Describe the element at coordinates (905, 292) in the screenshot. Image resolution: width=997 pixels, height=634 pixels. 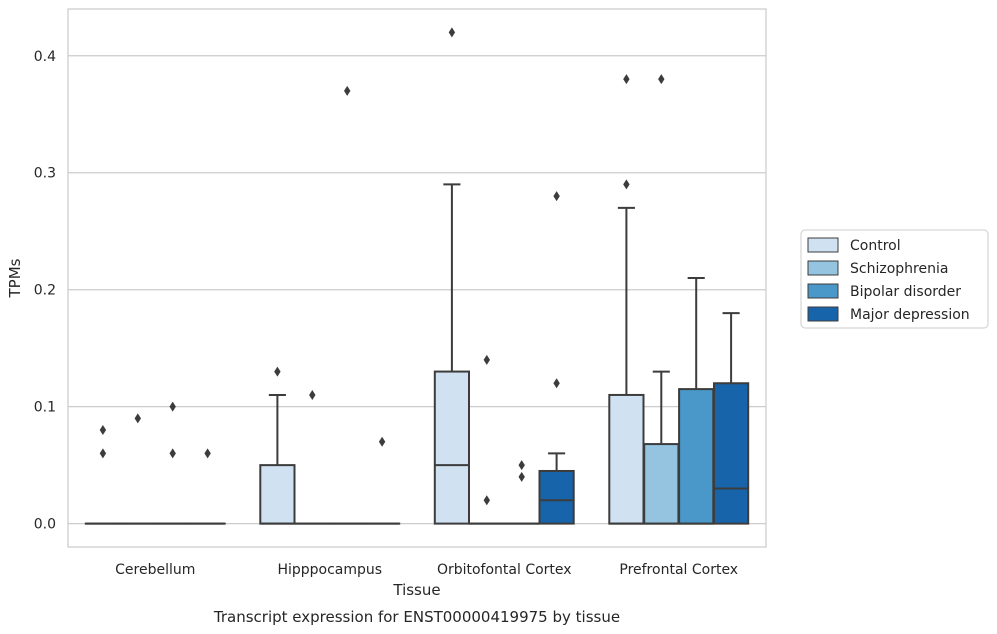
I see `legend-label: Bipolar disorder` at that location.